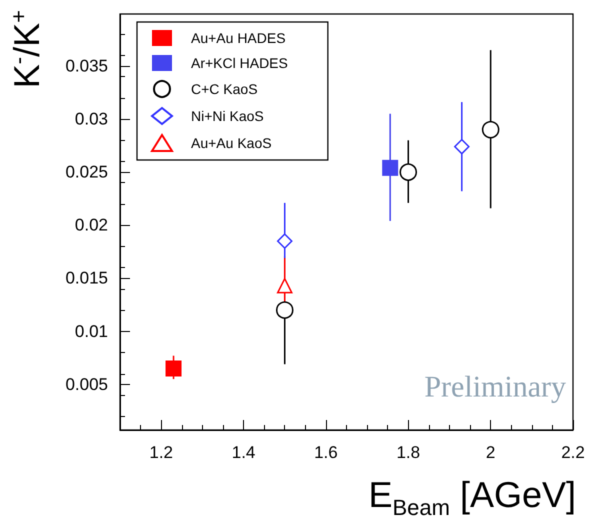 The width and height of the screenshot is (592, 523). Describe the element at coordinates (244, 452) in the screenshot. I see `x-tick-label: 1.4` at that location.